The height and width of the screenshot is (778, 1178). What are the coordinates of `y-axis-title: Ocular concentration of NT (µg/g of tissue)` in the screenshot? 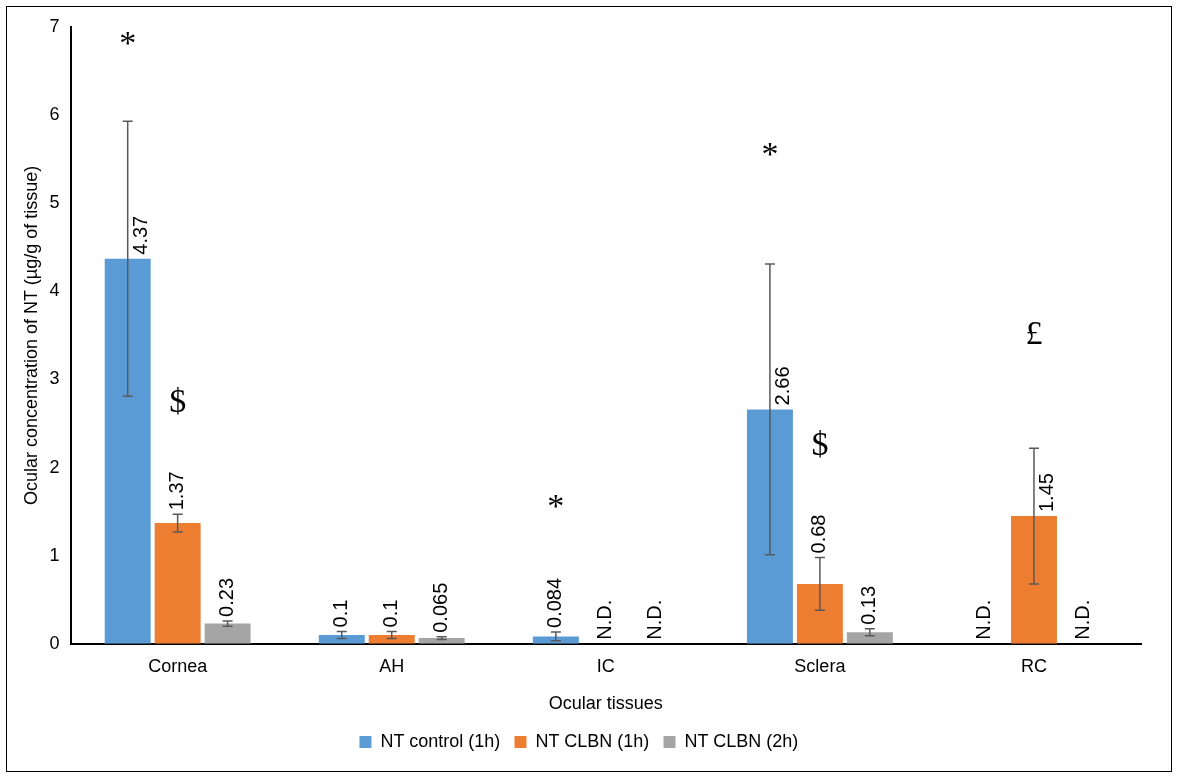 It's located at (30, 335).